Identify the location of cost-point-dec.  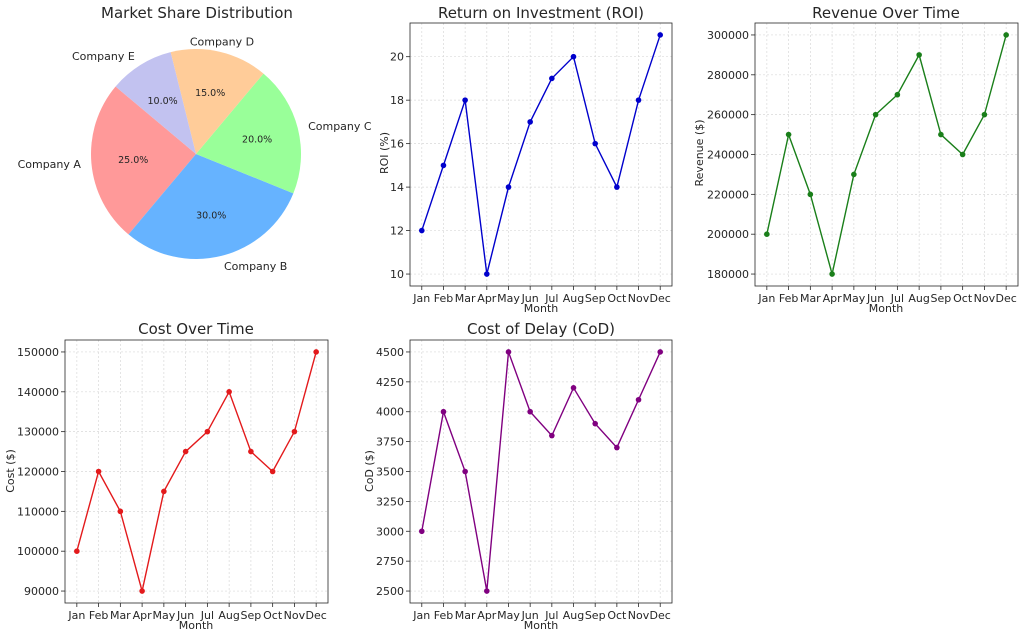
(316, 352).